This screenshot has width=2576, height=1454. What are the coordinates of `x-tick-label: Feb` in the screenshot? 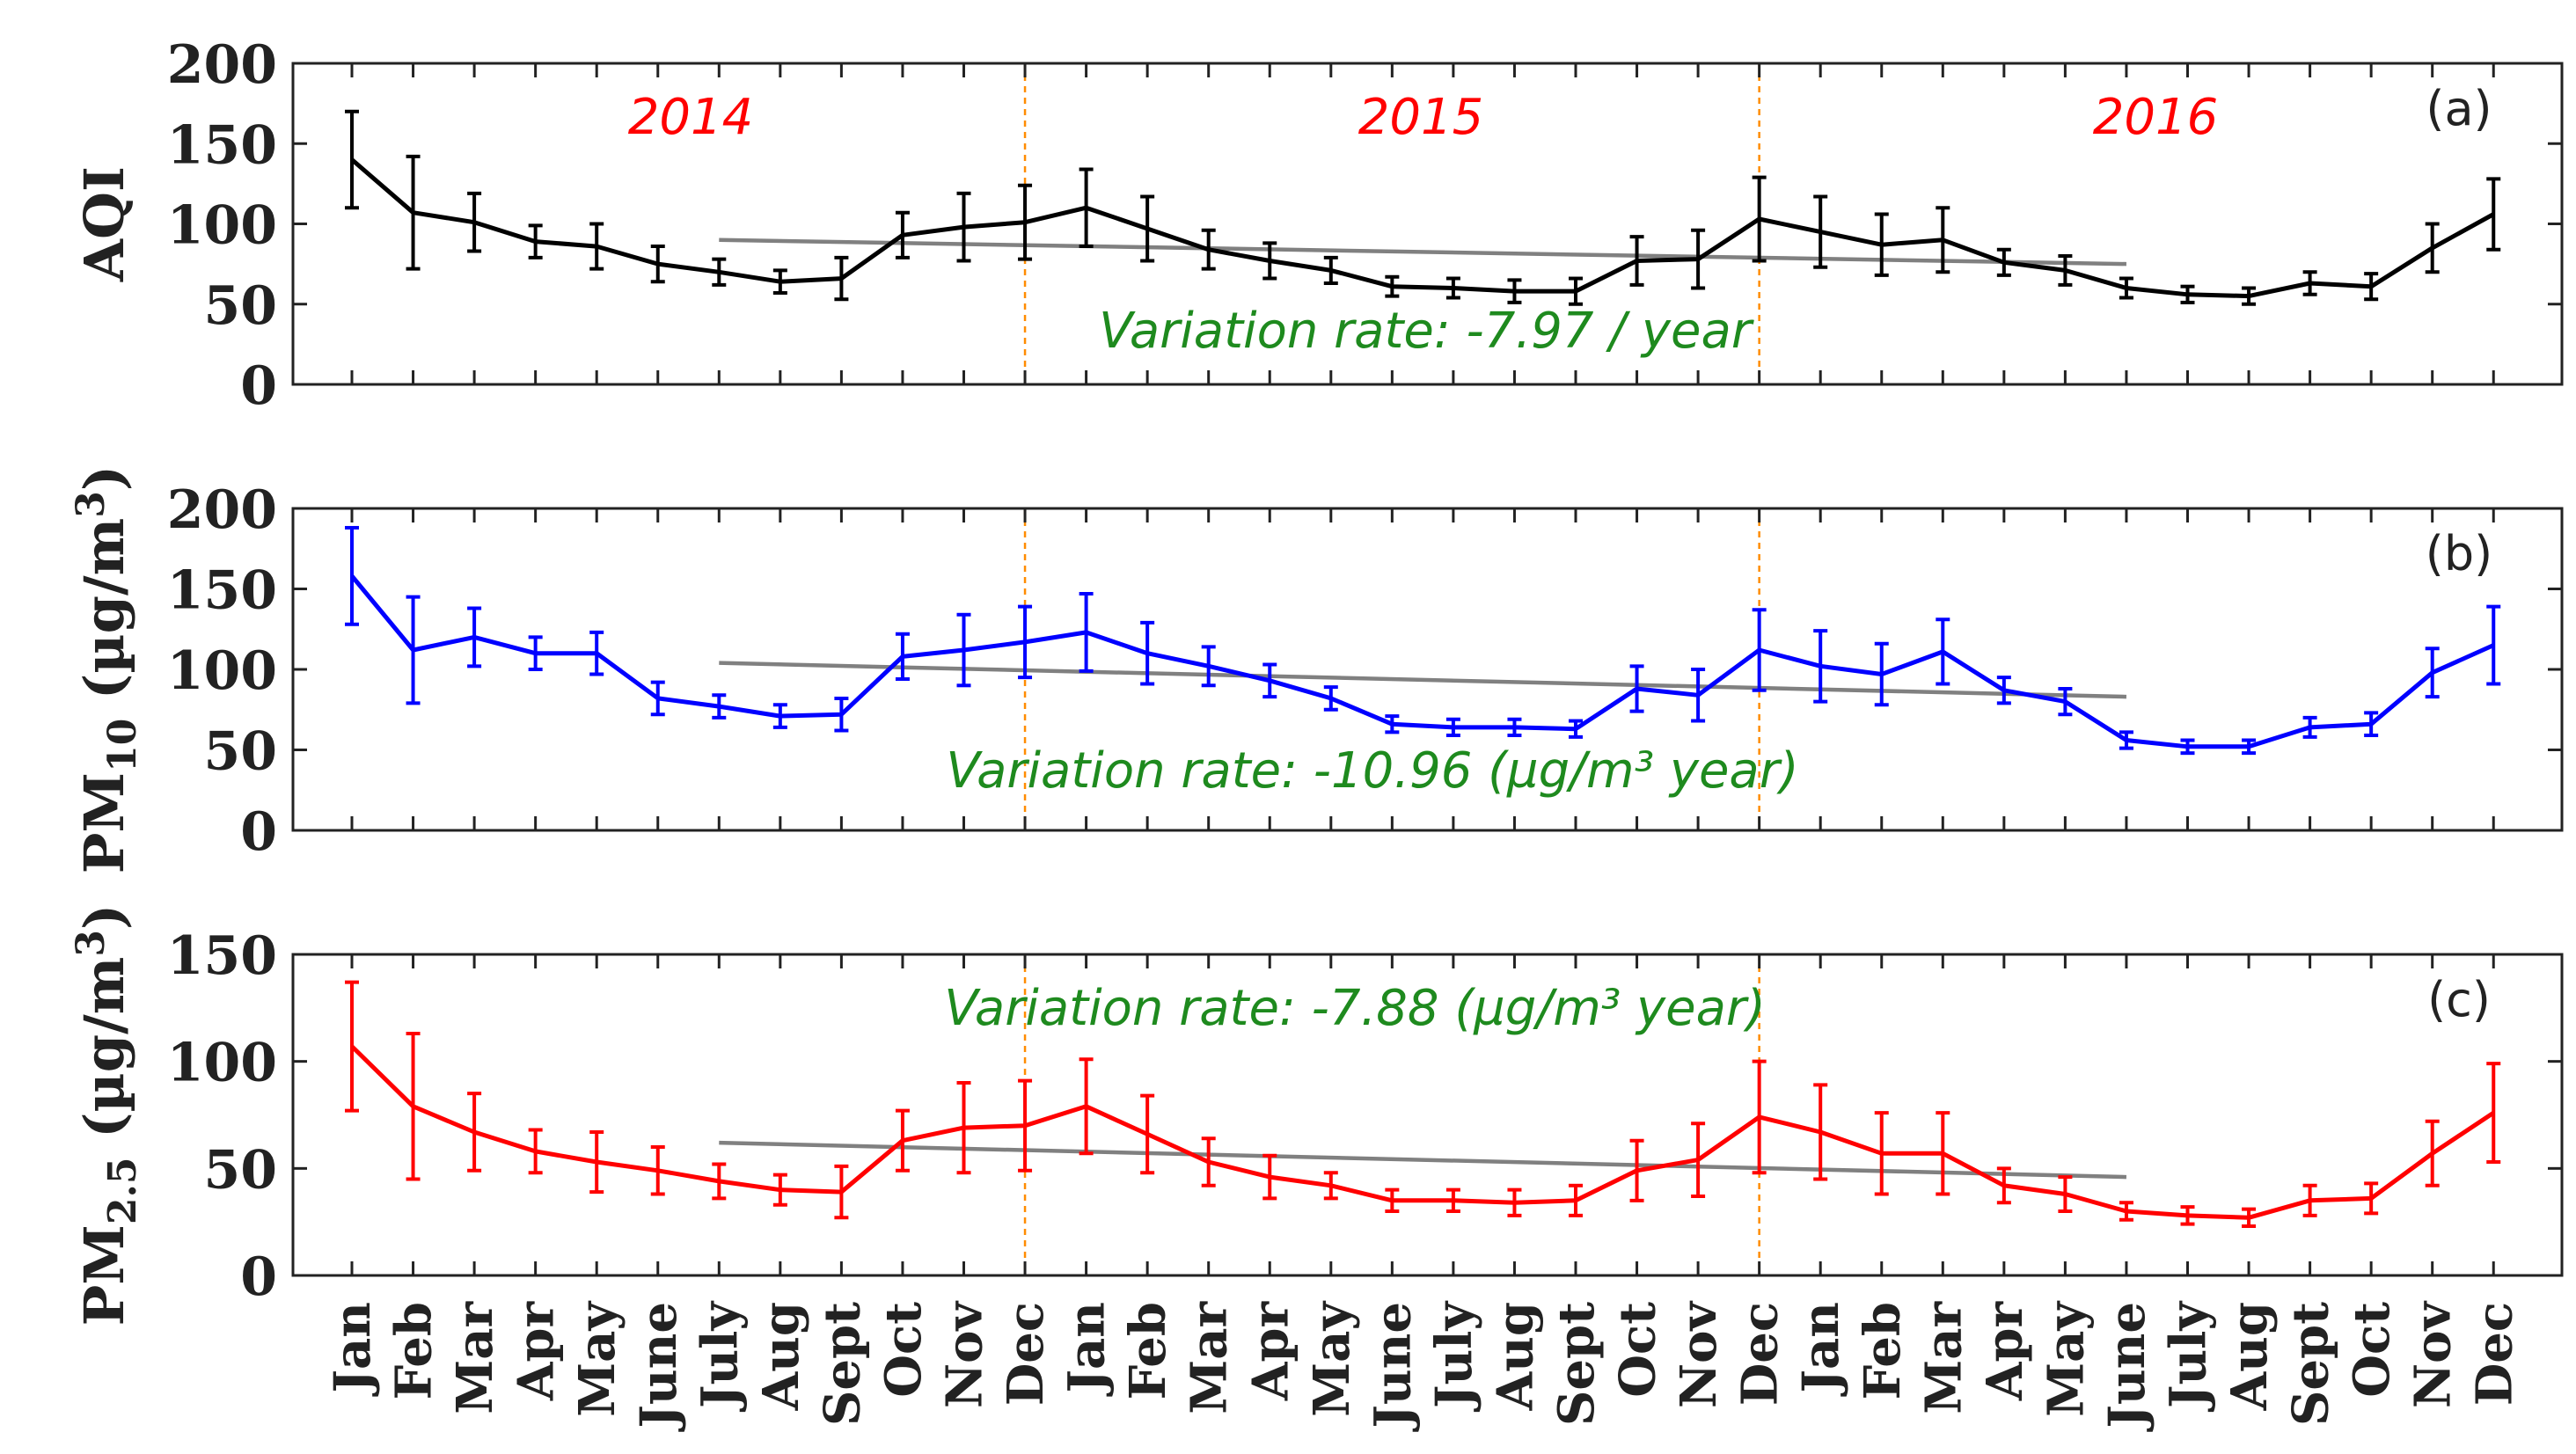 It's located at (1883, 1350).